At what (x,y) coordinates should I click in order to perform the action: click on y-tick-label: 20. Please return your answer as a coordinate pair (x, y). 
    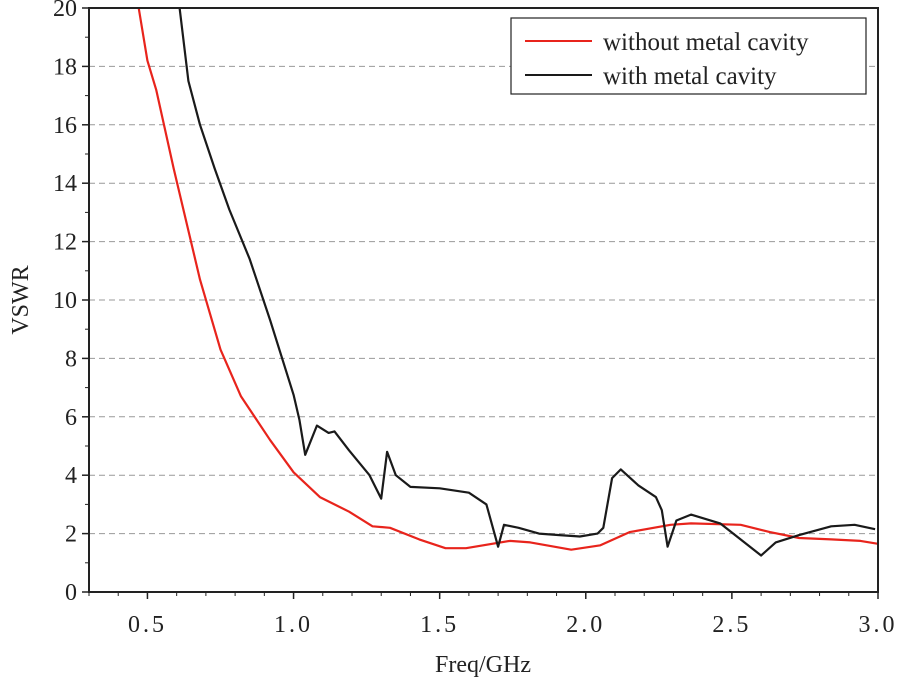
    Looking at the image, I should click on (65, 11).